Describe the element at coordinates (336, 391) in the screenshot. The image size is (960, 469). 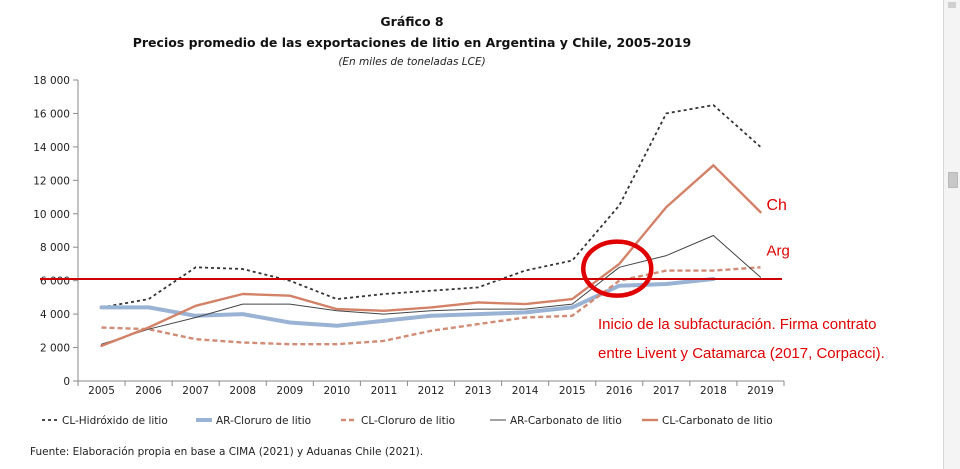
I see `x-tick-label: 2010` at that location.